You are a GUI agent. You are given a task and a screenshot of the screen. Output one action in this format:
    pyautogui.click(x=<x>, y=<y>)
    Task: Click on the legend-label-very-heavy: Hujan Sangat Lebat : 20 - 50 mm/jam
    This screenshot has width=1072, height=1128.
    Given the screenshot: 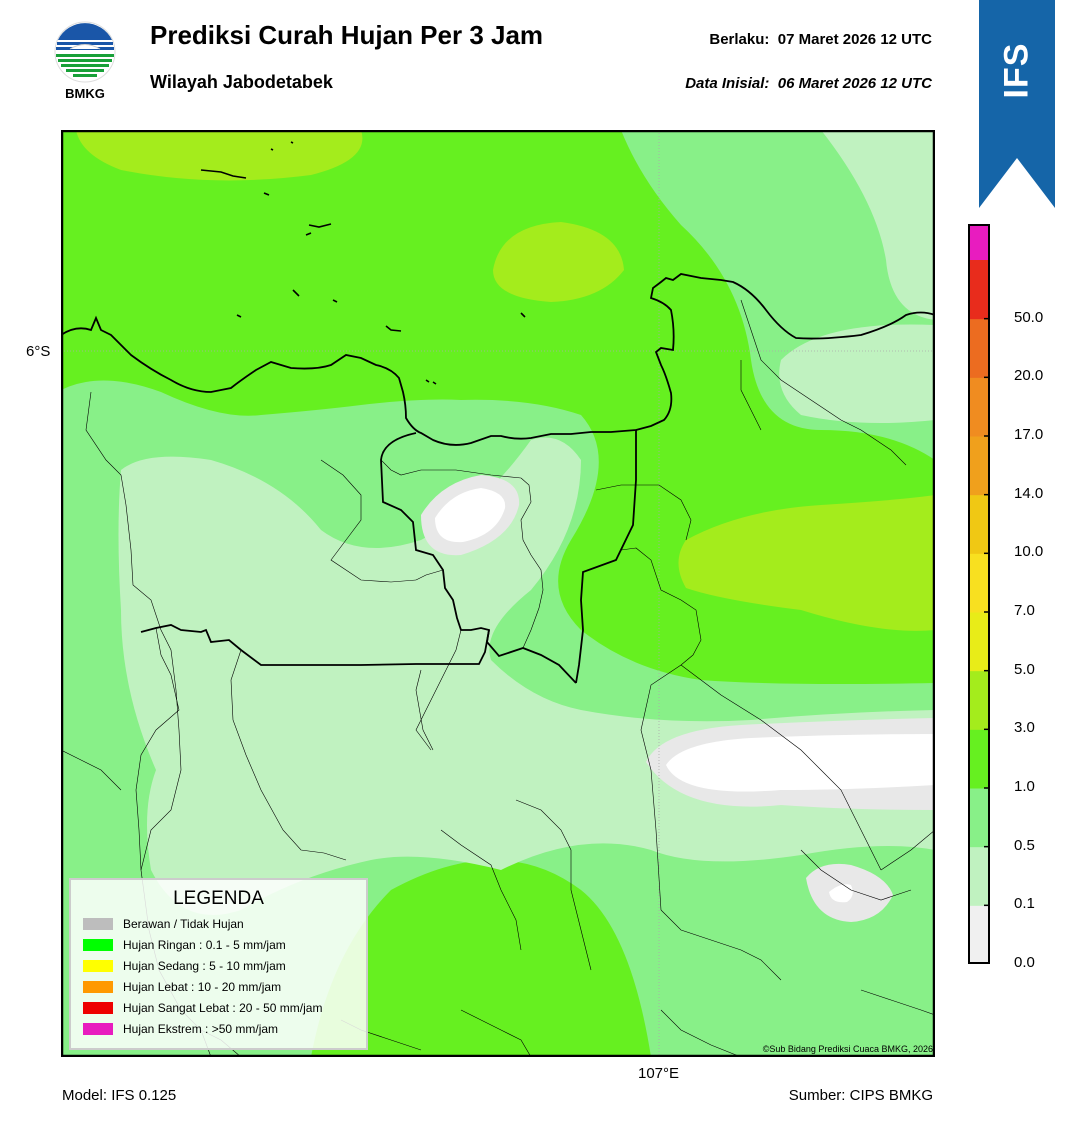 What is the action you would take?
    pyautogui.click(x=223, y=1008)
    